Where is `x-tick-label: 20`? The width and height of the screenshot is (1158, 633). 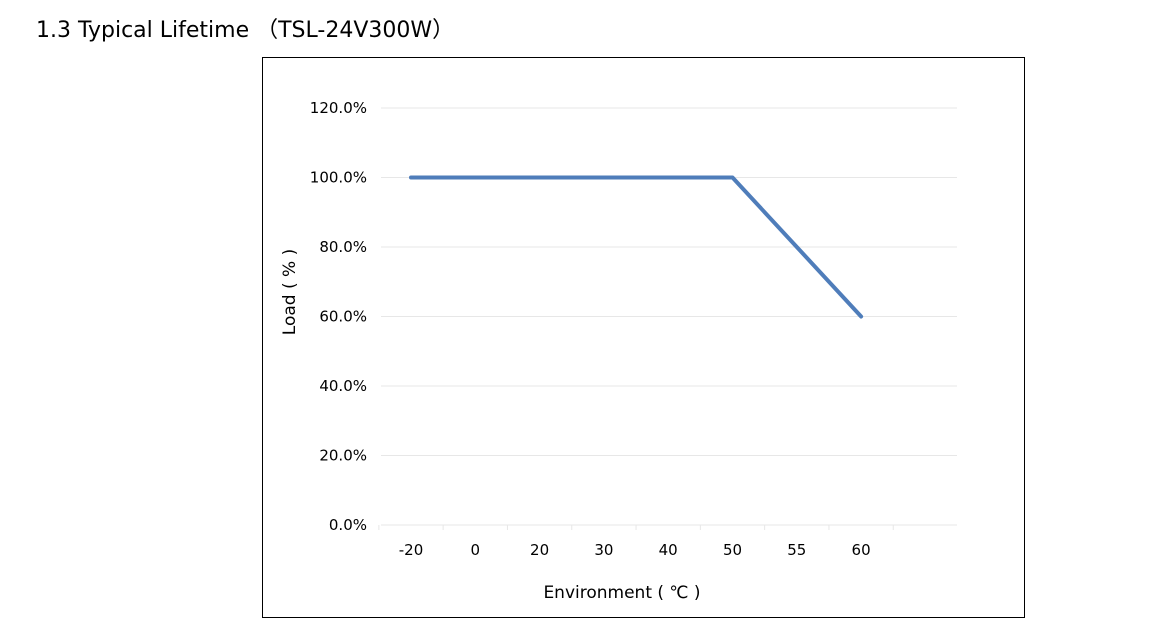 x-tick-label: 20 is located at coordinates (539, 550).